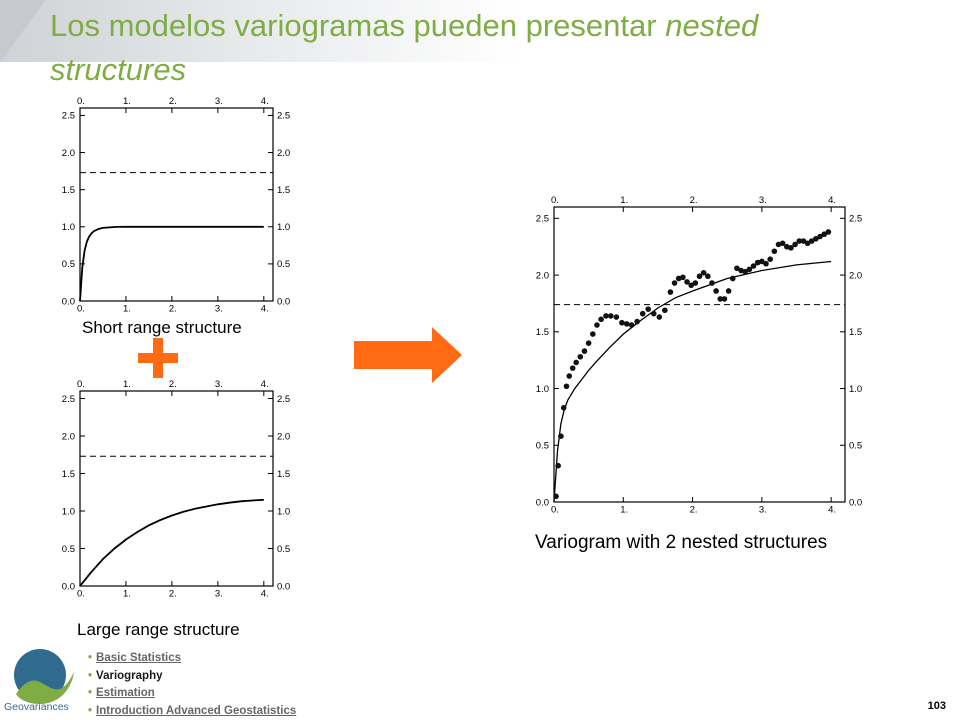 The image size is (960, 720). Describe the element at coordinates (283, 549) in the screenshot. I see `y-tick-label-right: 0.5` at that location.